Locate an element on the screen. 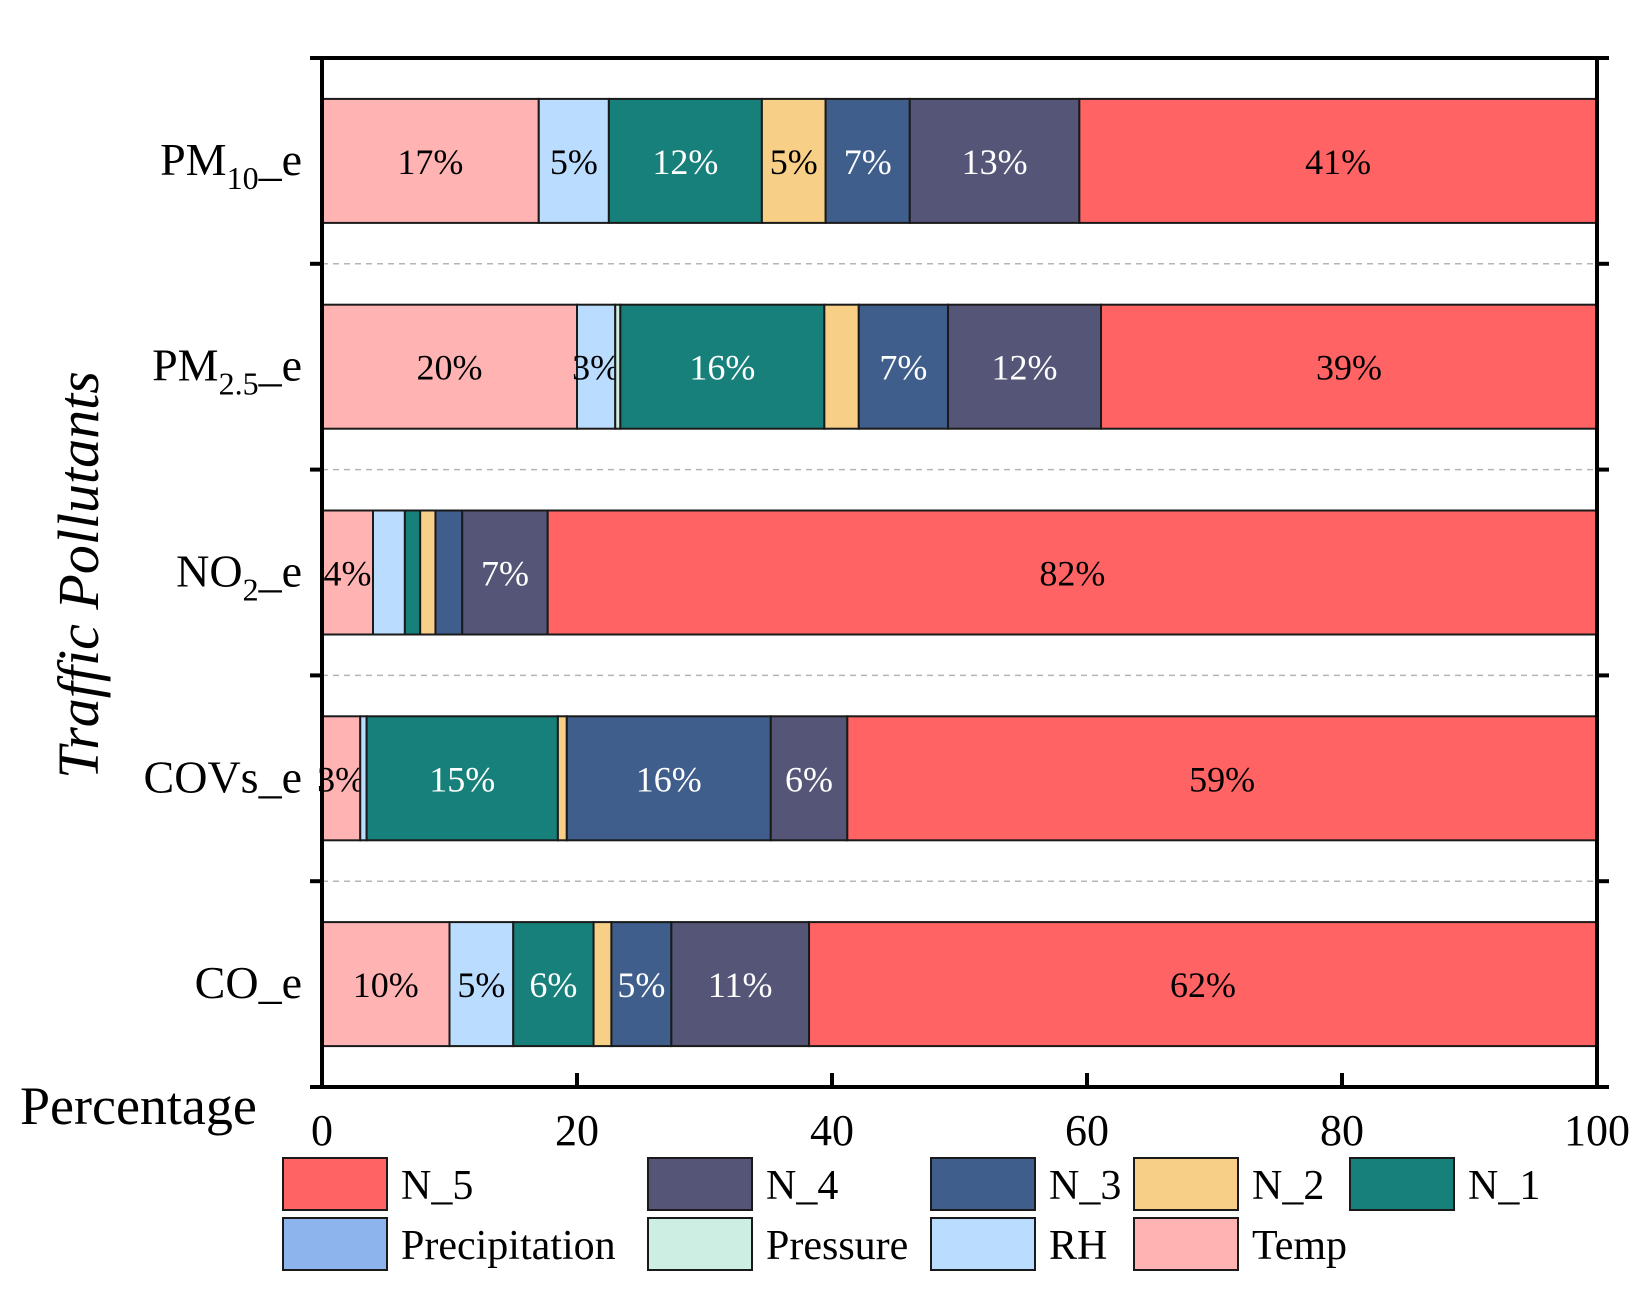 This screenshot has height=1302, width=1644. y-tick-label: COVs_e is located at coordinates (223, 776).